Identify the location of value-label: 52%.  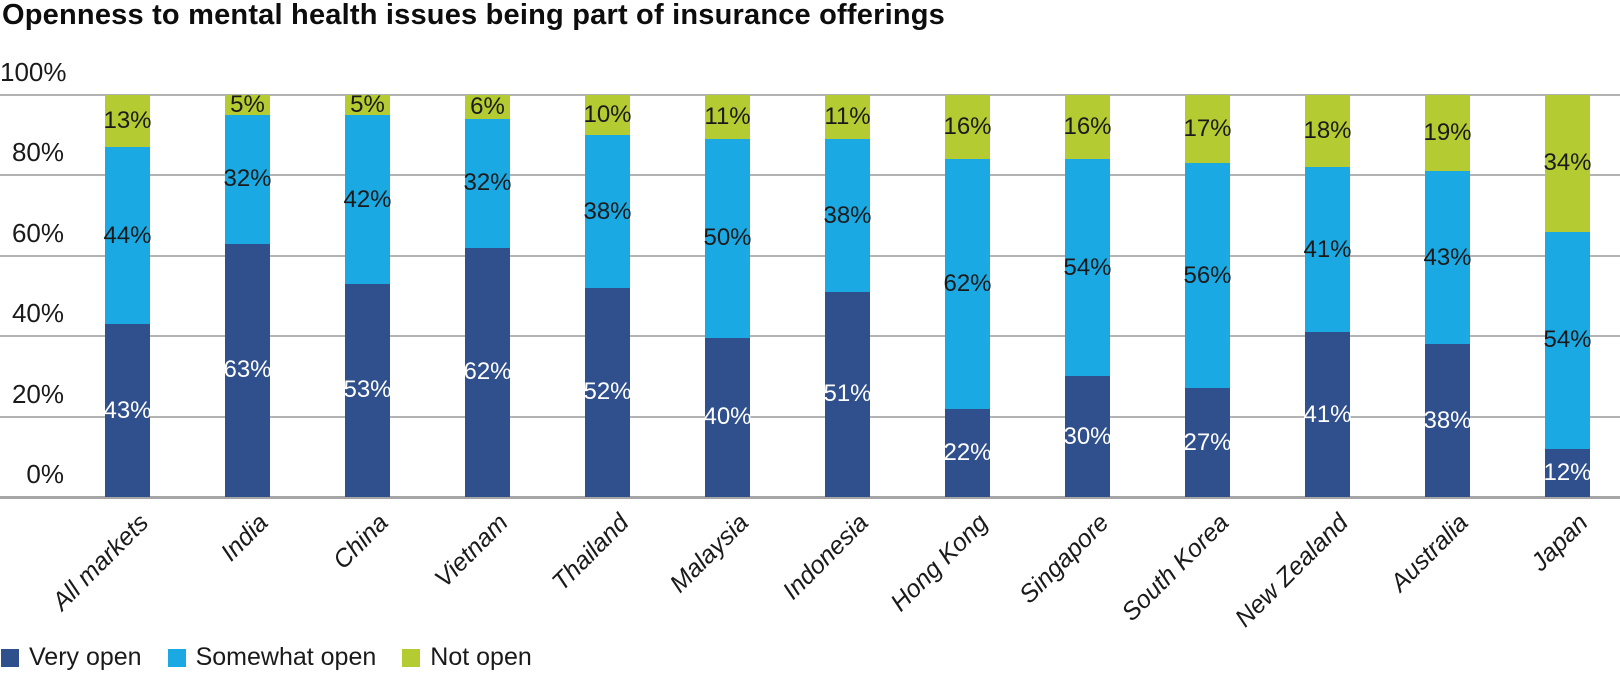
(607, 392).